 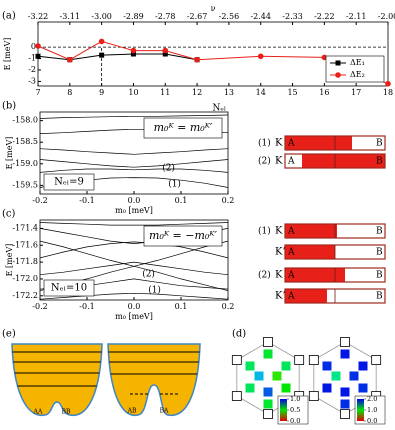 What do you see at coordinates (264, 231) in the screenshot?
I see `group-label: (1)` at bounding box center [264, 231].